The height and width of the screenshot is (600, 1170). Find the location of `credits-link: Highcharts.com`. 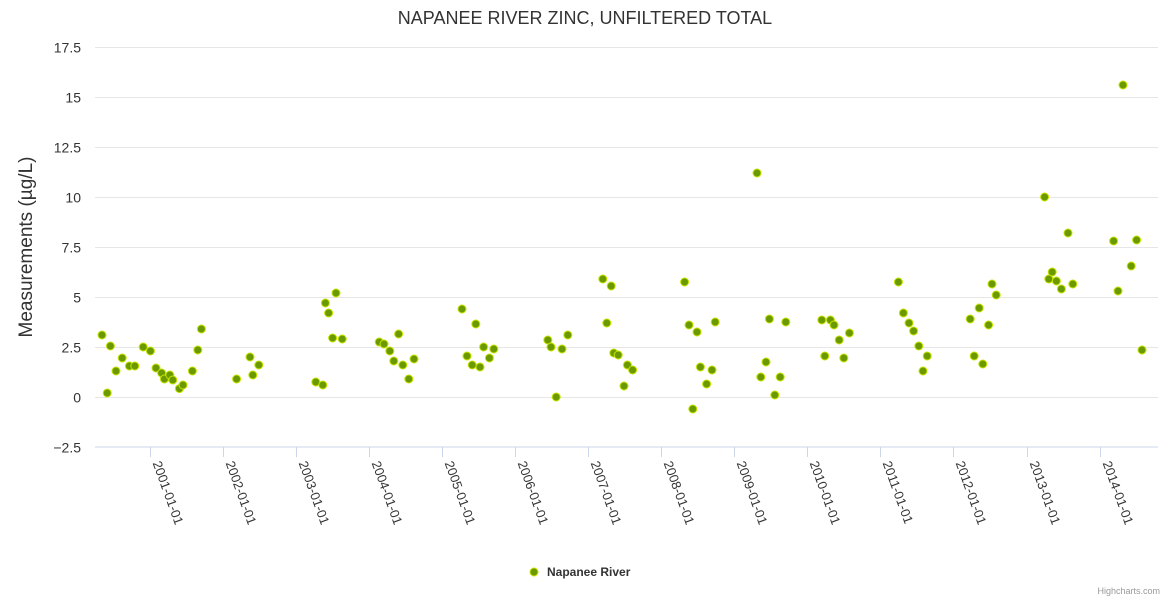

credits-link: Highcharts.com is located at coordinates (1128, 591).